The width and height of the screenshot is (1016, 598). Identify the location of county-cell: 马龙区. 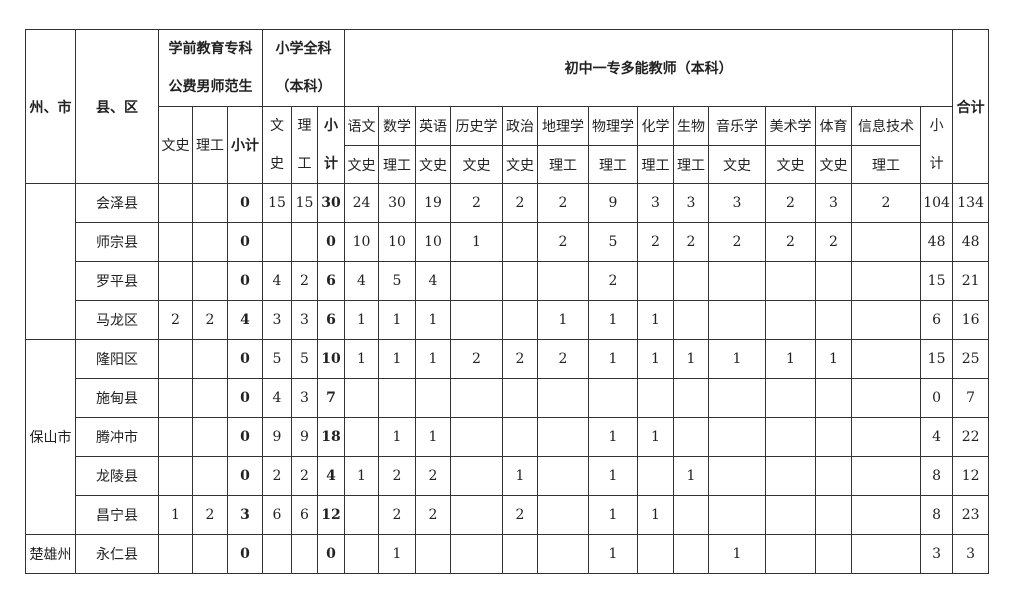
(117, 320).